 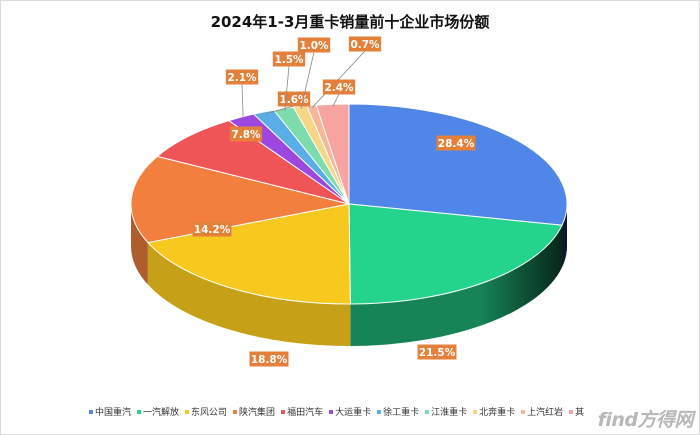 What do you see at coordinates (350, 22) in the screenshot?
I see `chart-title: 2024年1-3月重卡销量前十企业市场份额` at bounding box center [350, 22].